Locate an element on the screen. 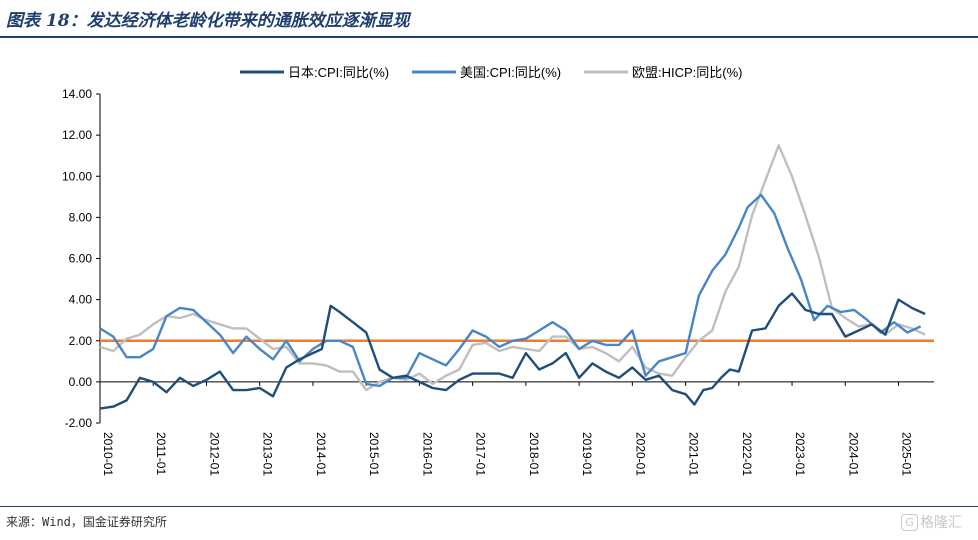  x-tick-label: 2014-01 is located at coordinates (321, 454).